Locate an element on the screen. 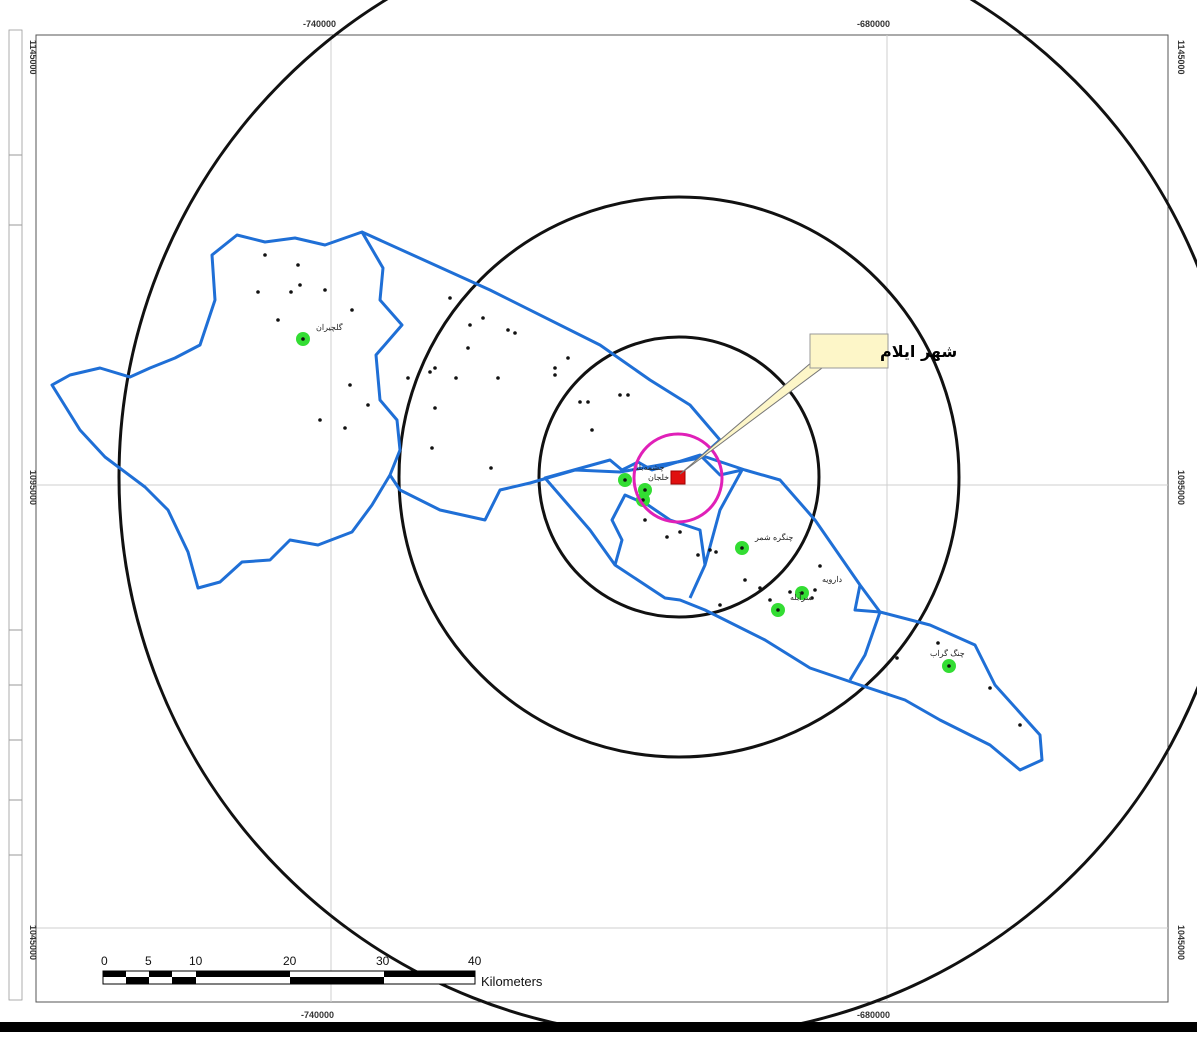 This screenshot has width=1197, height=1037. city-buffer-circle is located at coordinates (678, 478).